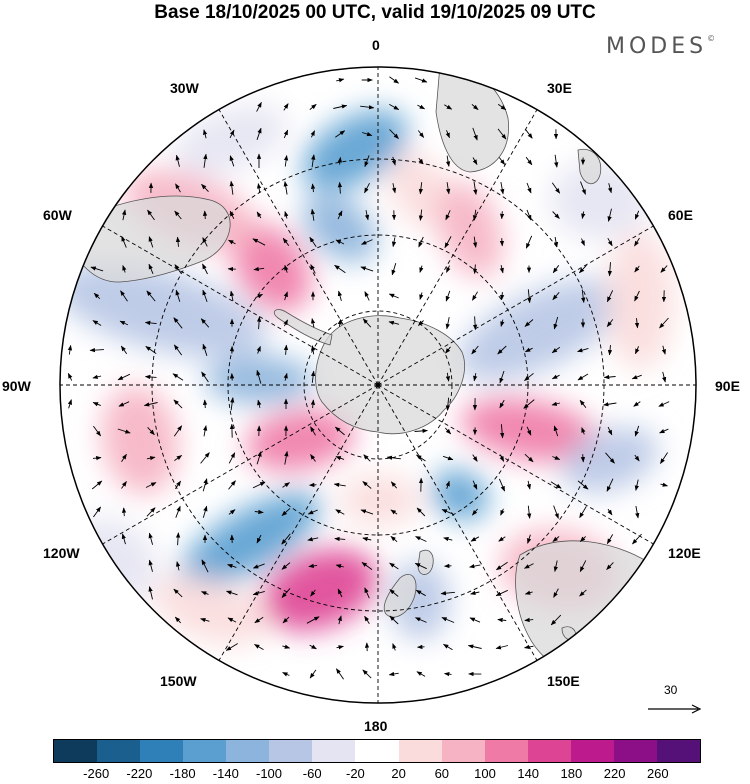 The width and height of the screenshot is (750, 784). I want to click on colorbar-tick-label: -140, so click(226, 773).